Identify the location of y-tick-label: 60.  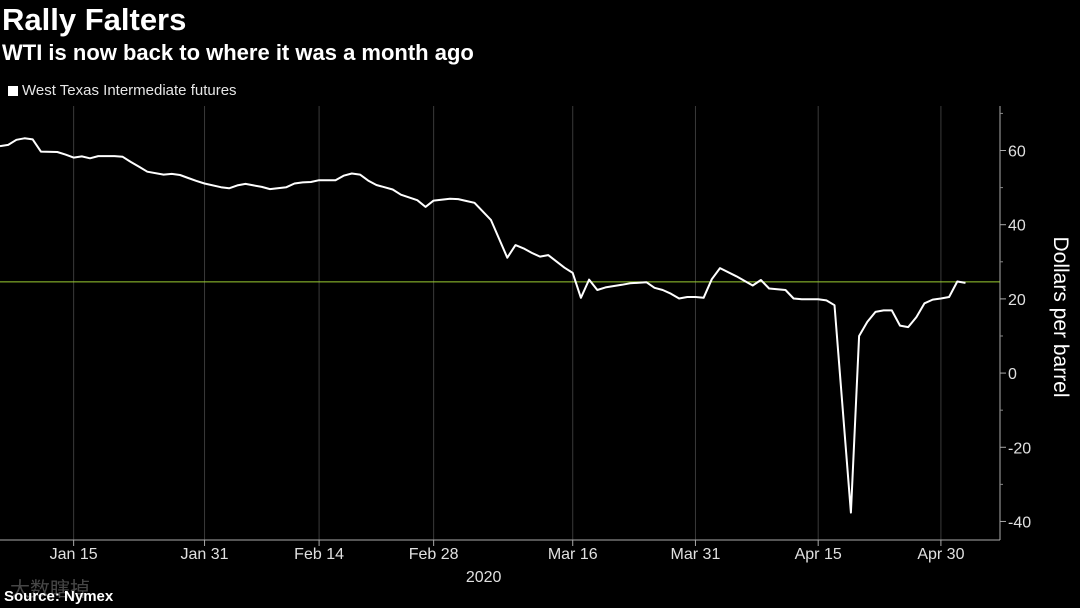
(1017, 152).